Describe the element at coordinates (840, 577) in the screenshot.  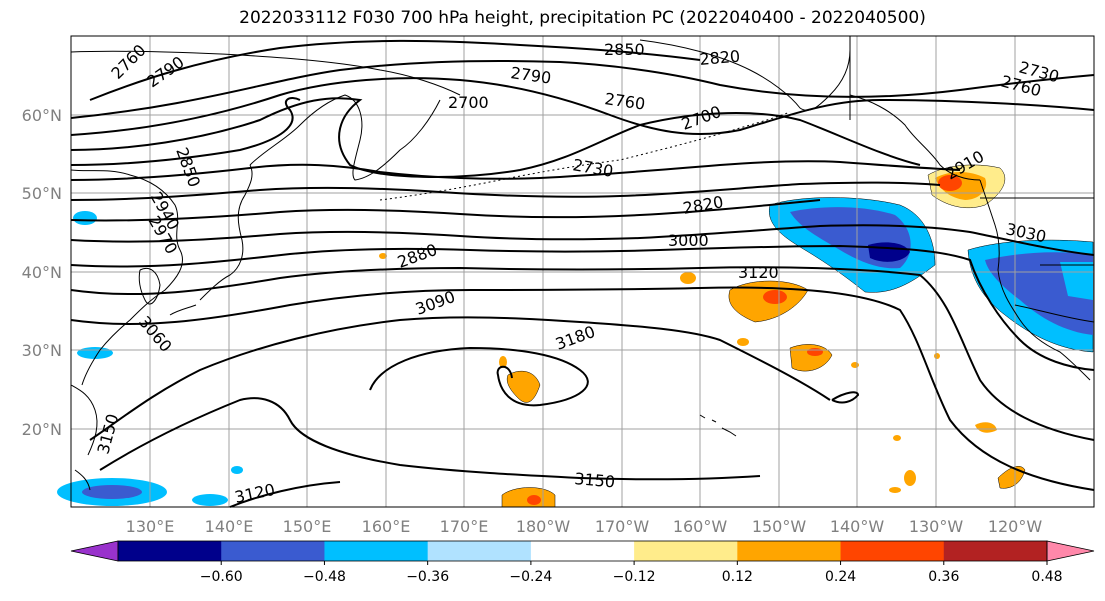
I see `colorbar-tick-label: 0.24` at that location.